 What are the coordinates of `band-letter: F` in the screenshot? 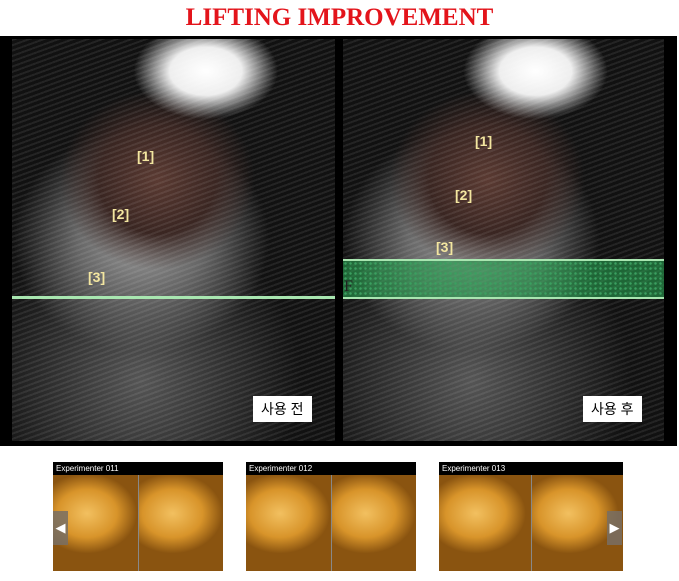 It's located at (348, 286).